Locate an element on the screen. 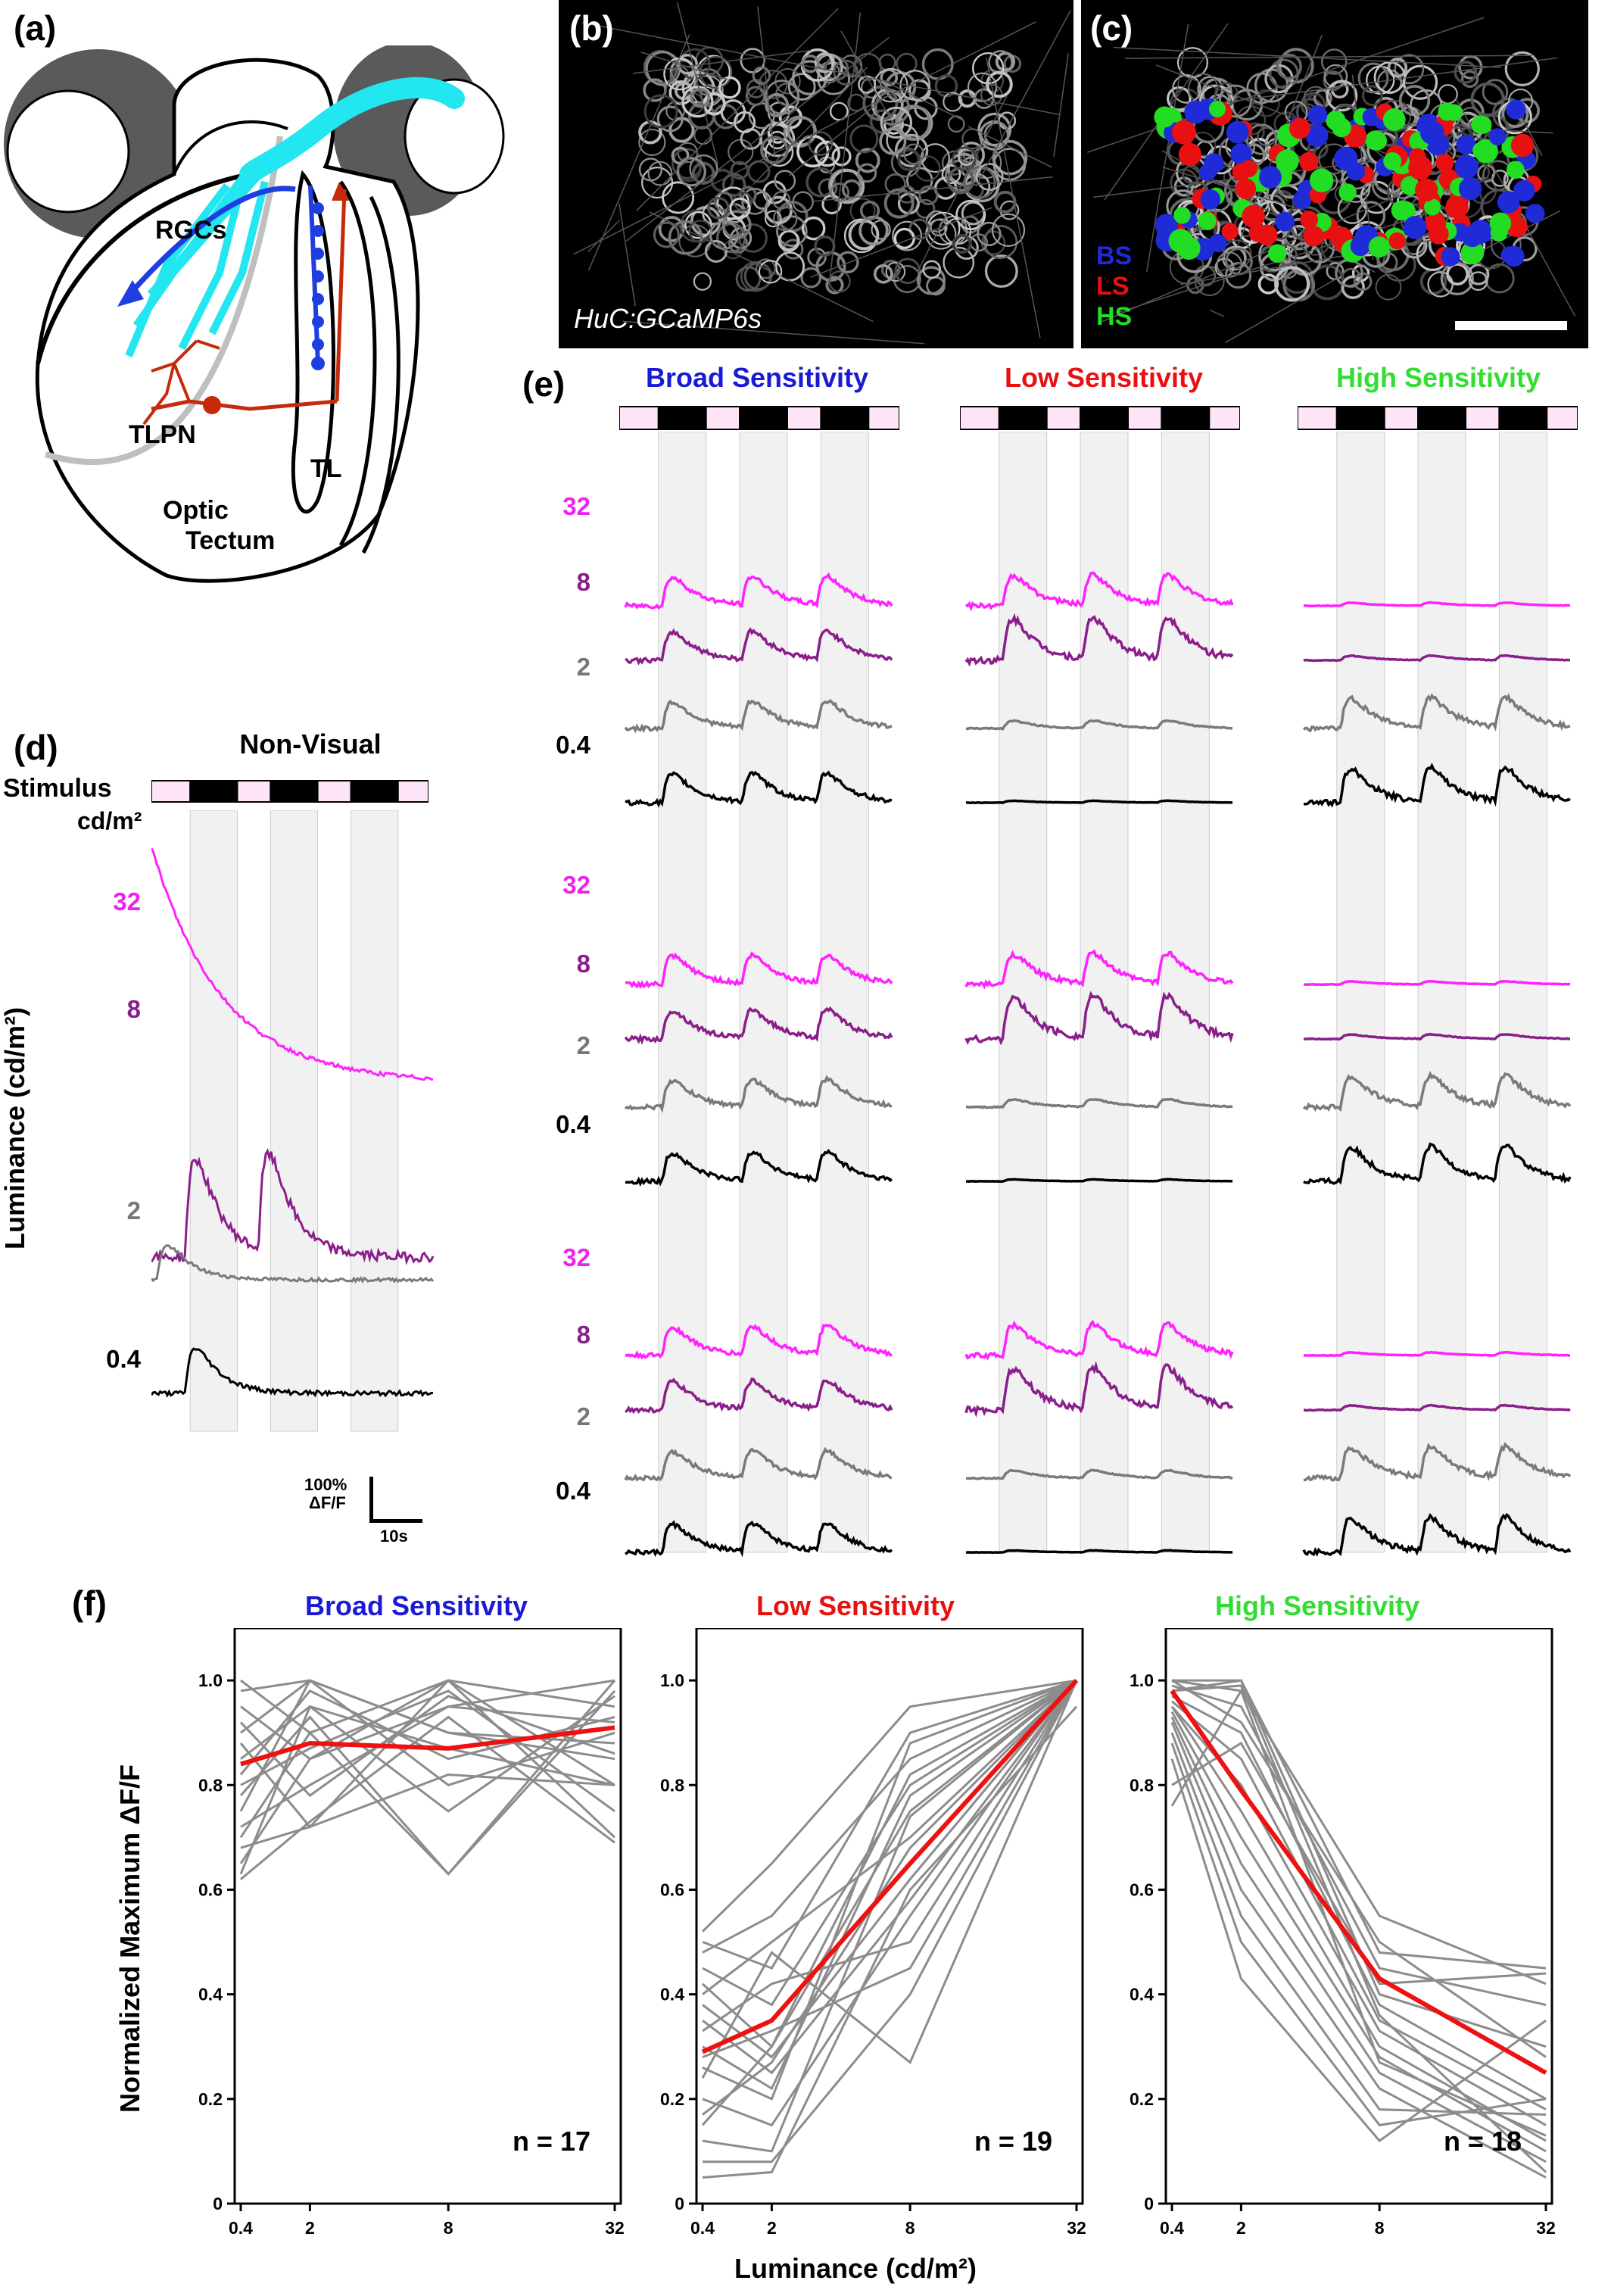 This screenshot has height=2296, width=1611. stimulus-label: Stimulus is located at coordinates (57, 789).